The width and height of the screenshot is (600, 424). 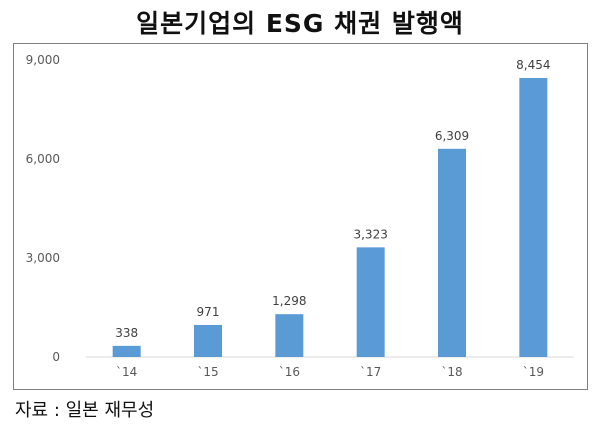 I want to click on data-label: 338, so click(x=126, y=333).